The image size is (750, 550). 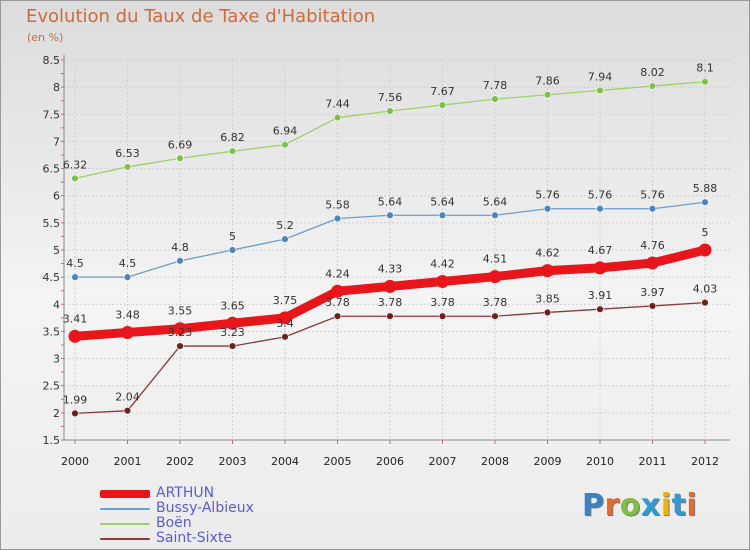 What do you see at coordinates (52, 440) in the screenshot?
I see `y-tick-label: 1.5` at bounding box center [52, 440].